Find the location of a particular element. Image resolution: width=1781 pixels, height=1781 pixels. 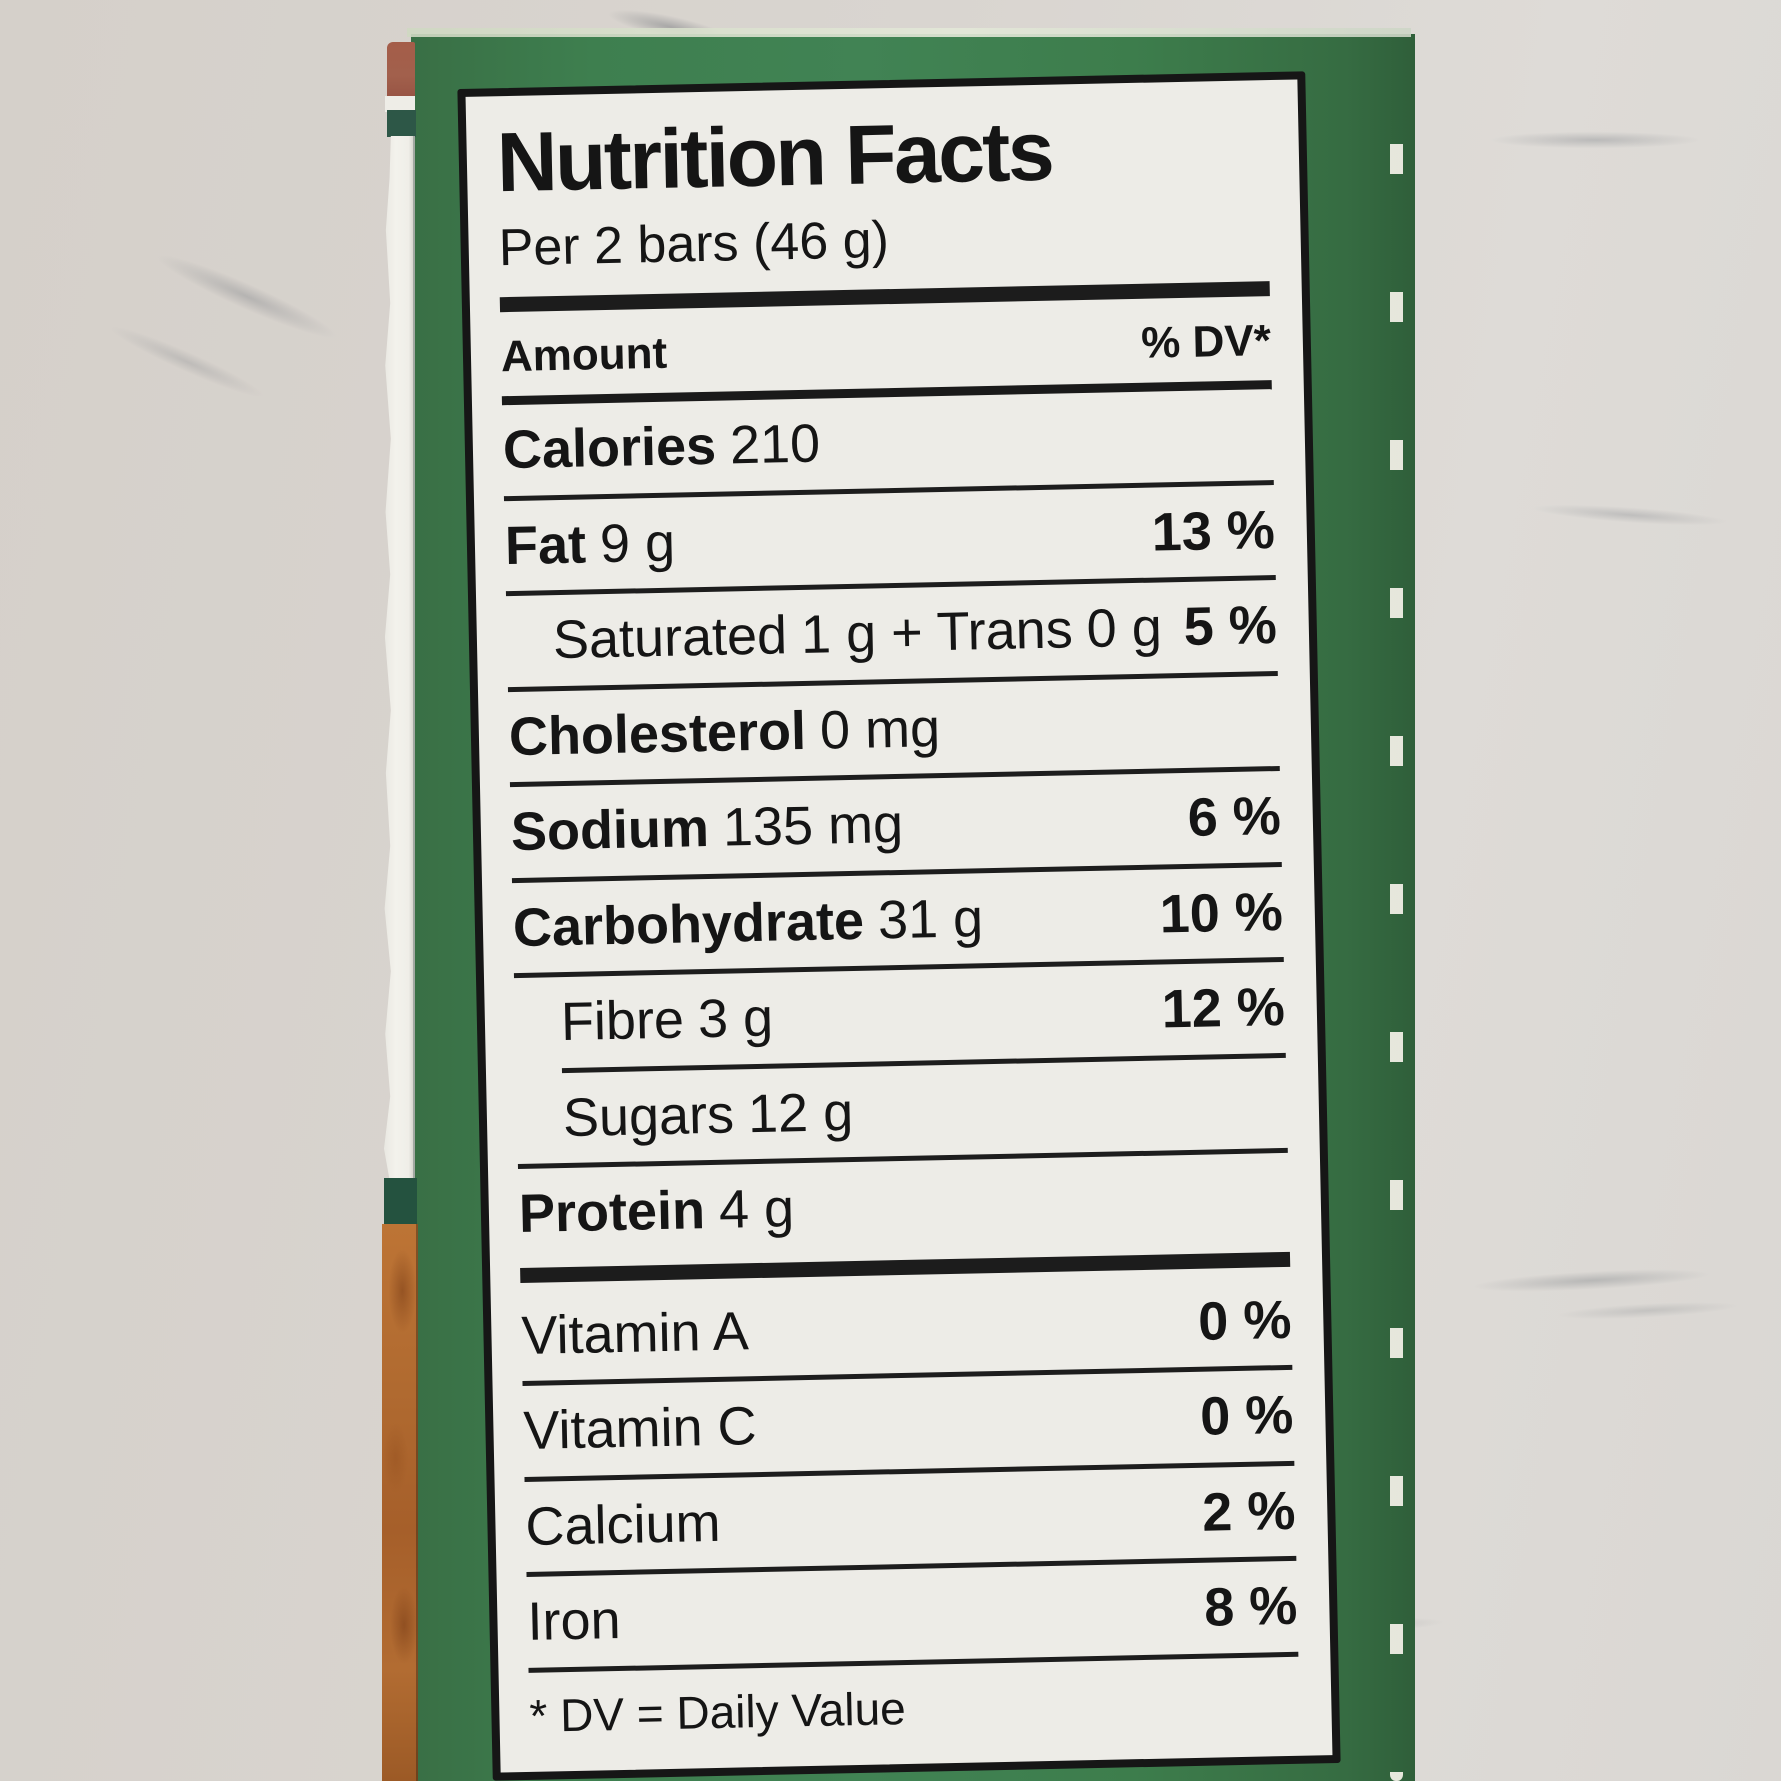

row-cholesterol: Cholesterol 0 mg is located at coordinates (894, 729).